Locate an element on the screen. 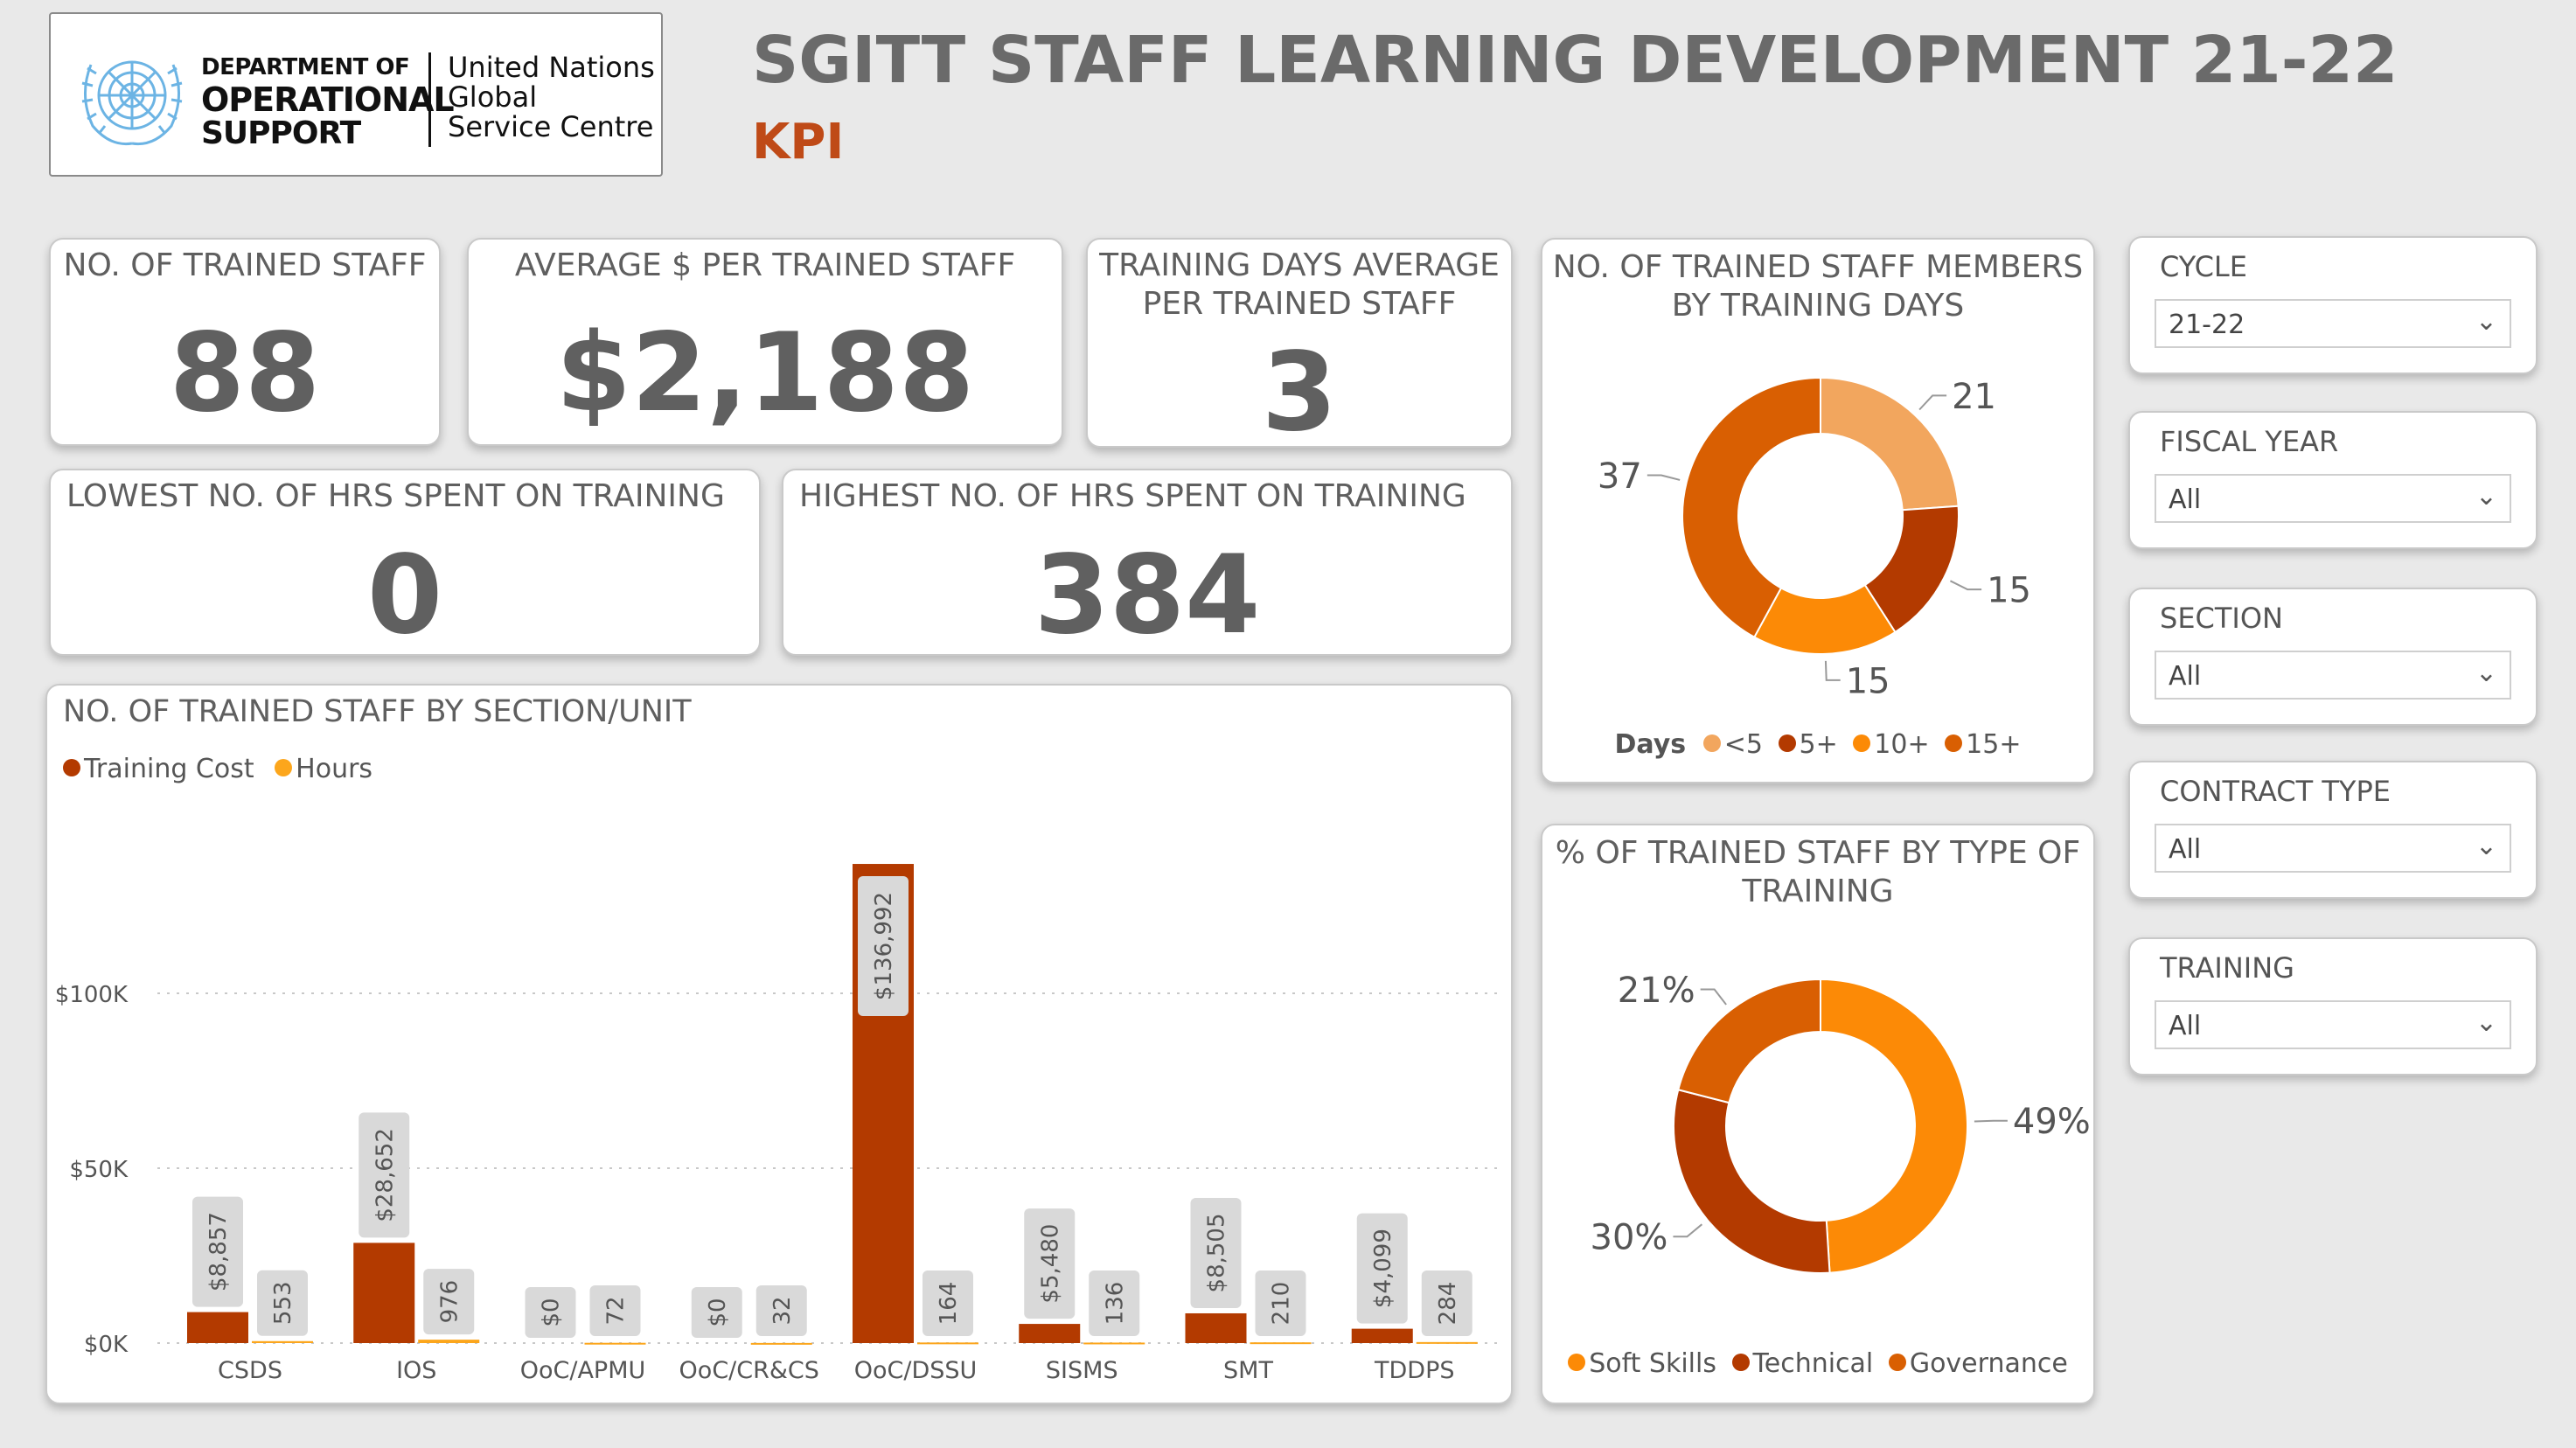  legend-item-hours: Hours is located at coordinates (323, 769).